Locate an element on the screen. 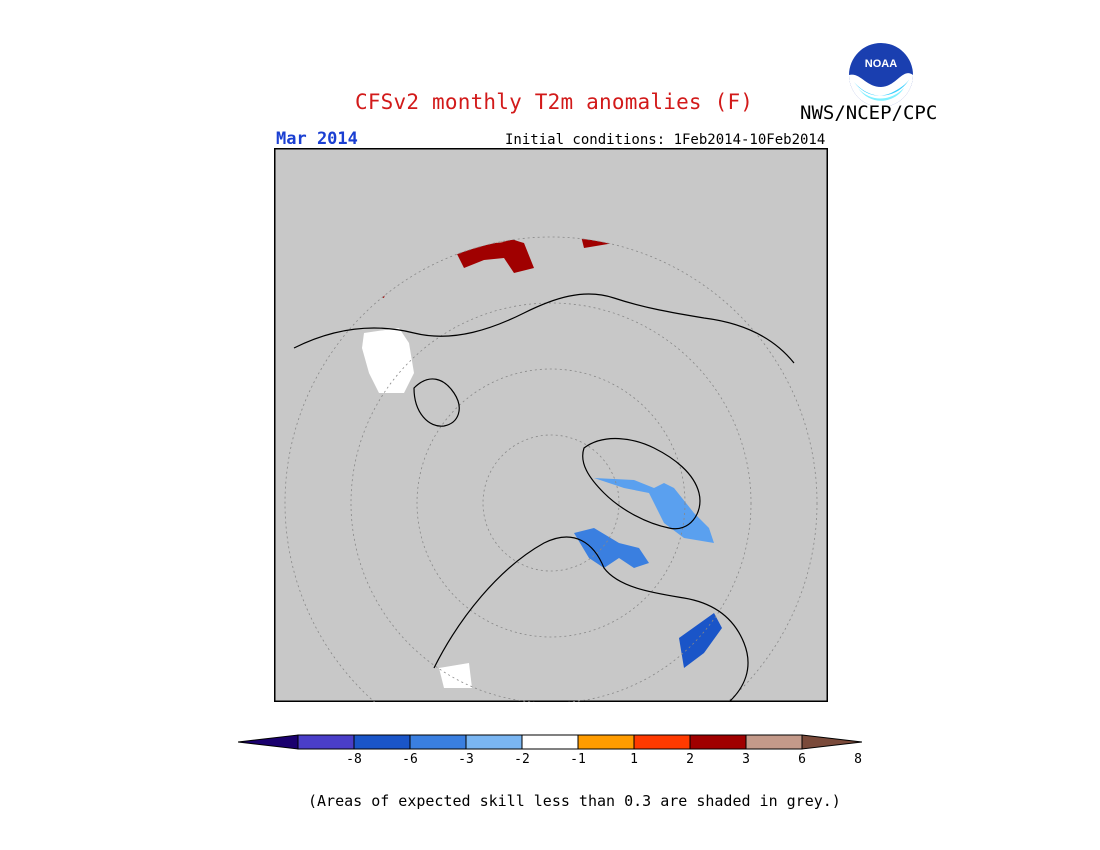 The image size is (1100, 850). colorbar-high-triangle is located at coordinates (831, 742).